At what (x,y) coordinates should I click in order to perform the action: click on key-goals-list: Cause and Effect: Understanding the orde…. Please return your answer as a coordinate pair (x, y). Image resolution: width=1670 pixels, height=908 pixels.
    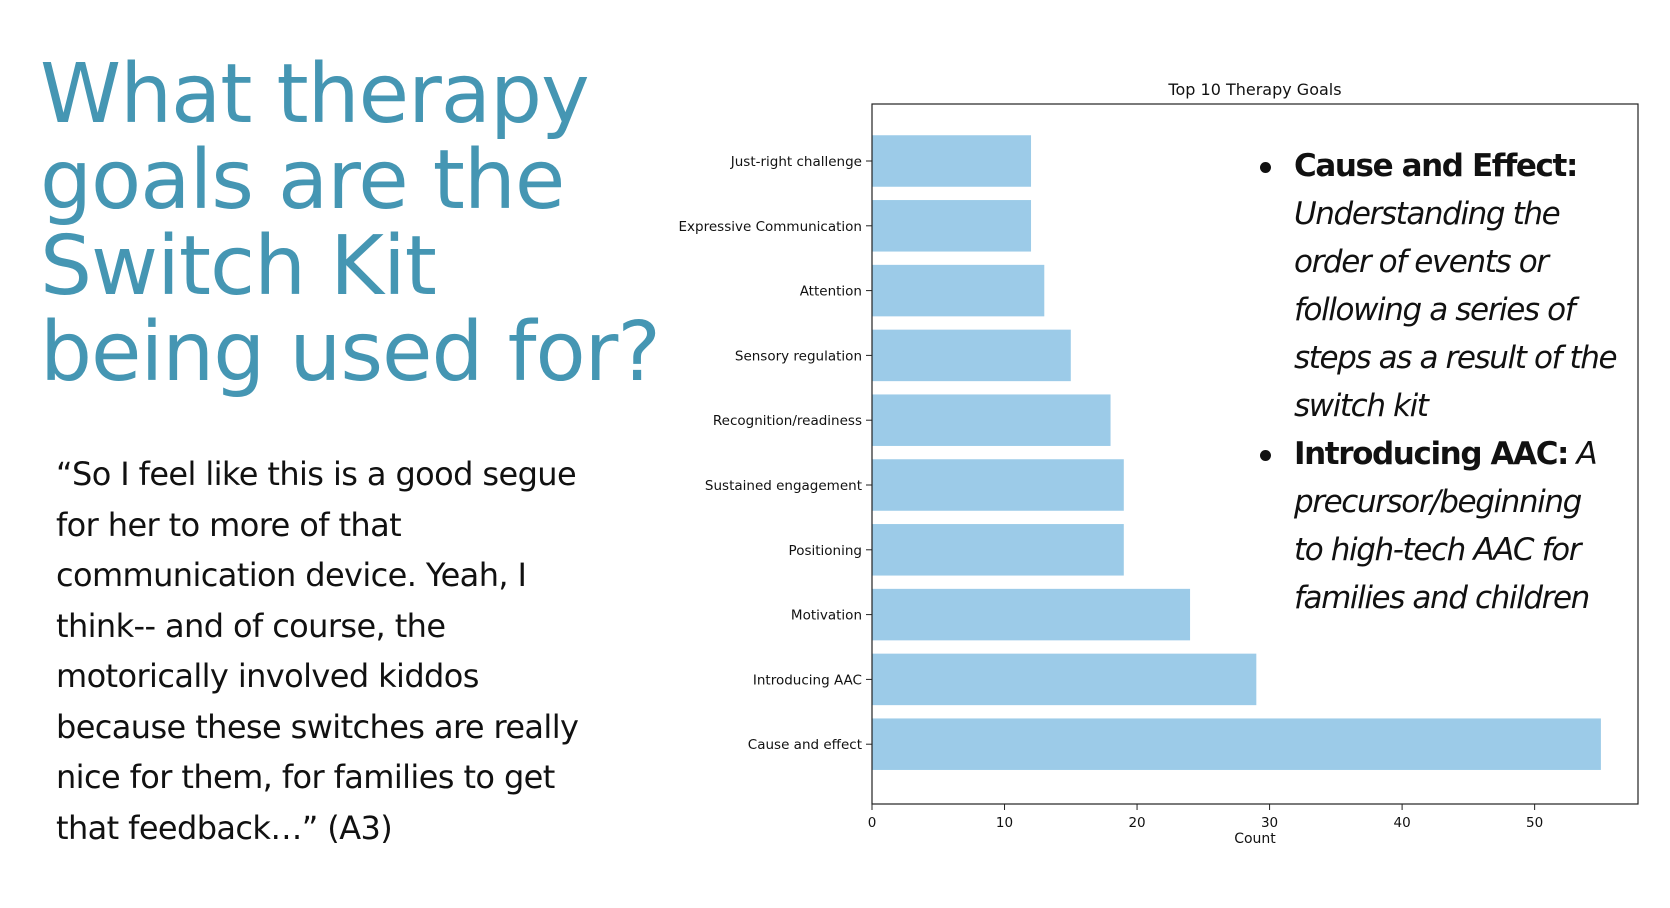
    Looking at the image, I should click on (1460, 382).